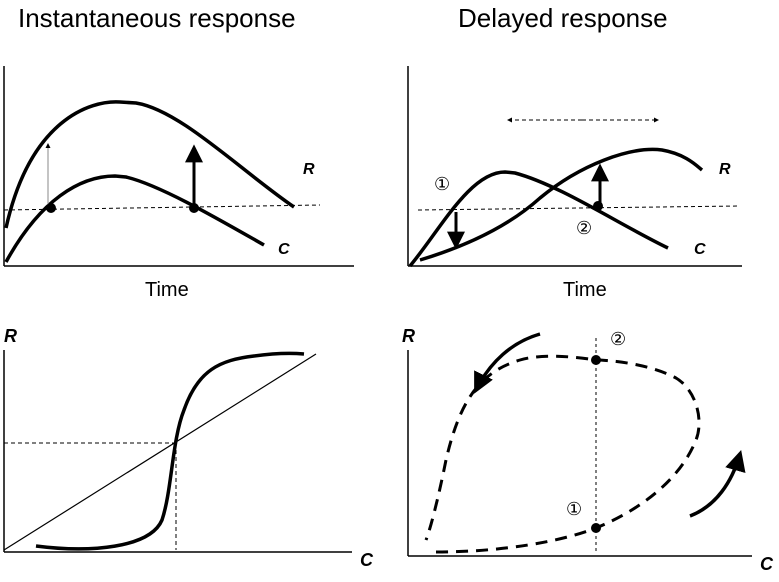 This screenshot has width=779, height=582. I want to click on loop-arrow-lower, so click(717, 483).